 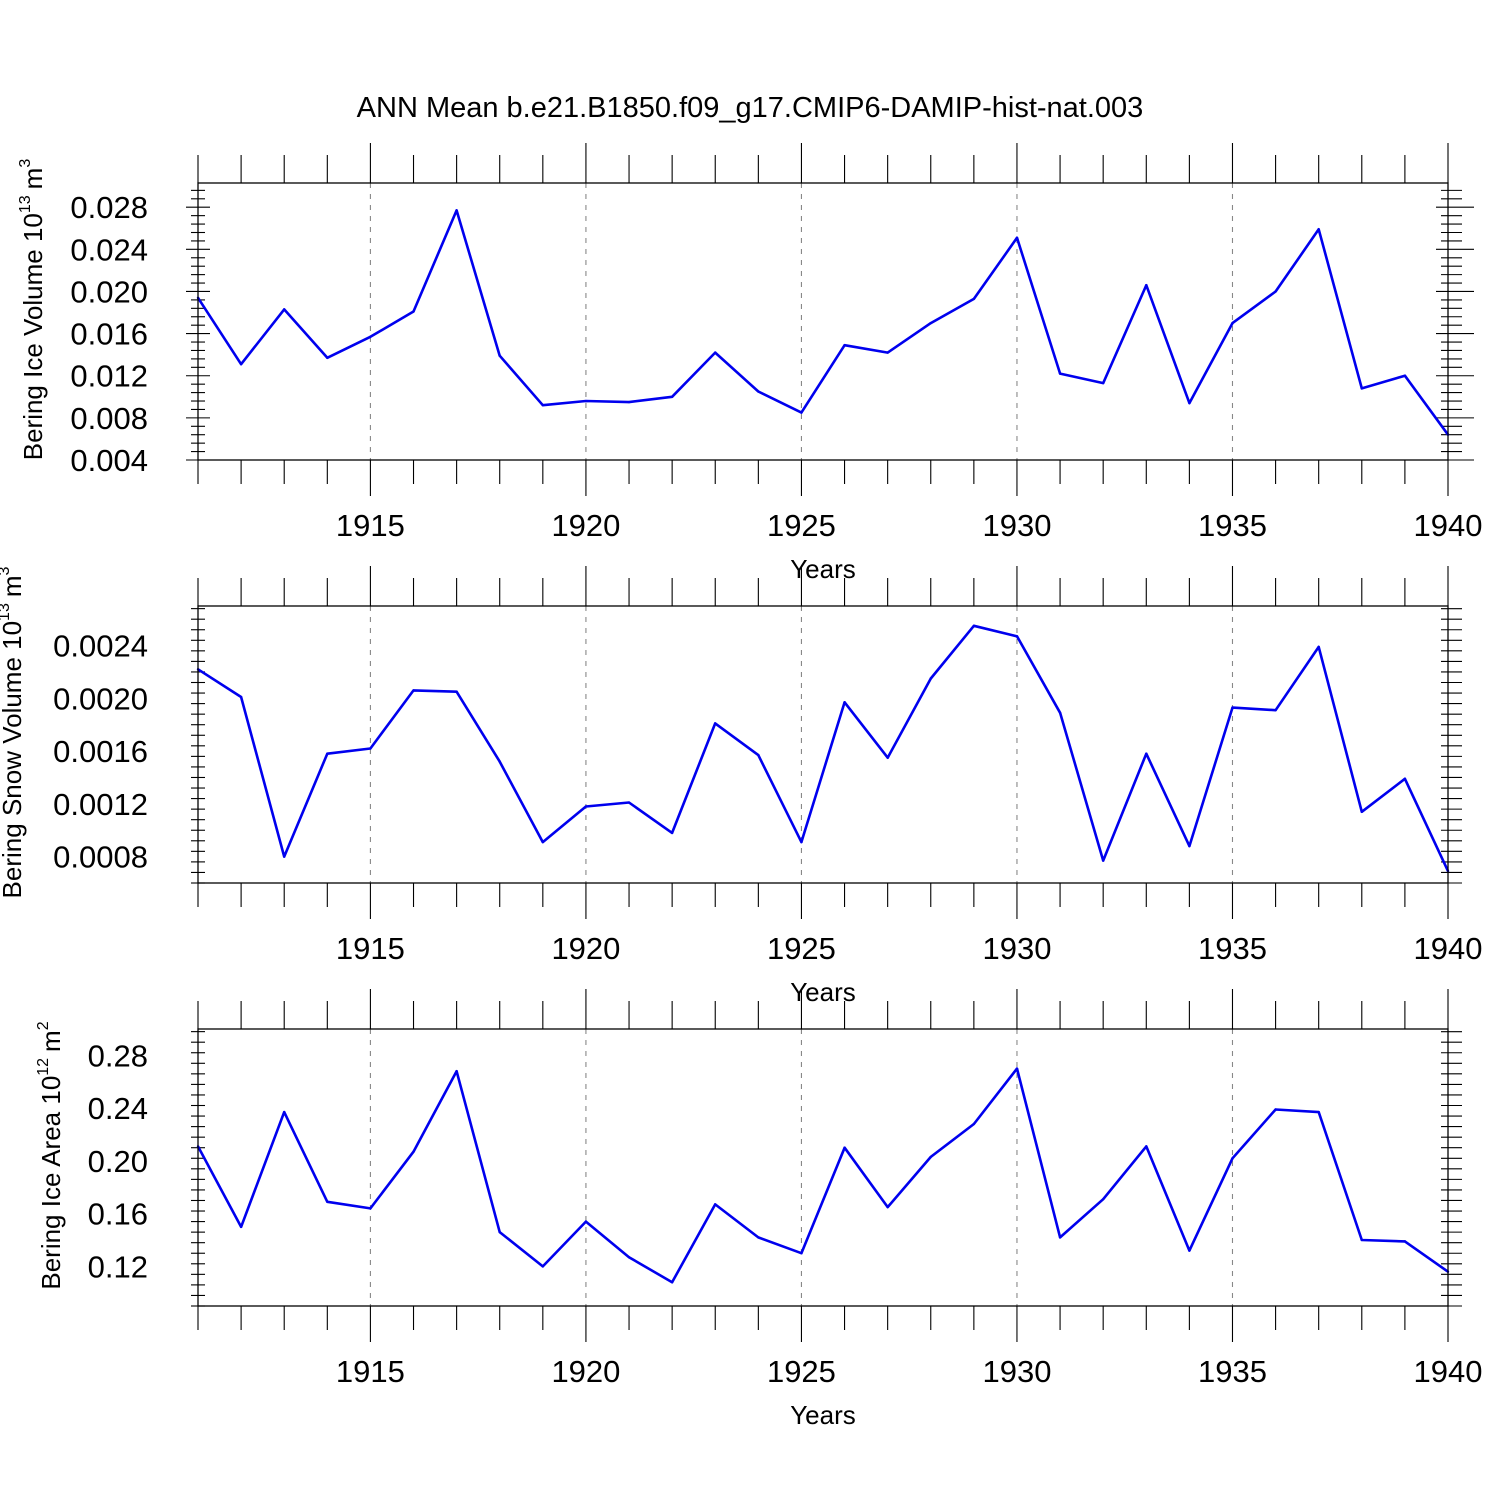 I want to click on y-axis-label: Bering Snow Volume 1013 m3, so click(x=13, y=732).